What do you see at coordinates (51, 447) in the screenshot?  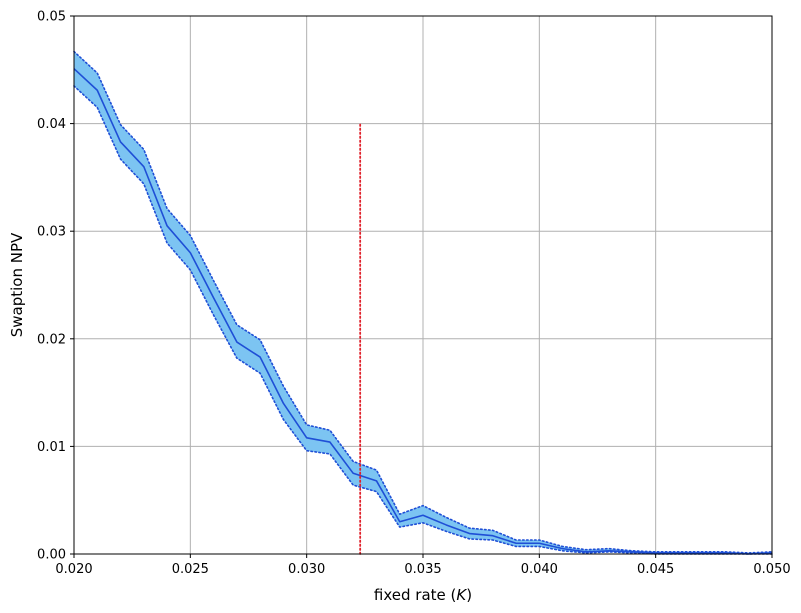 I see `y-tick-label: 0.01` at bounding box center [51, 447].